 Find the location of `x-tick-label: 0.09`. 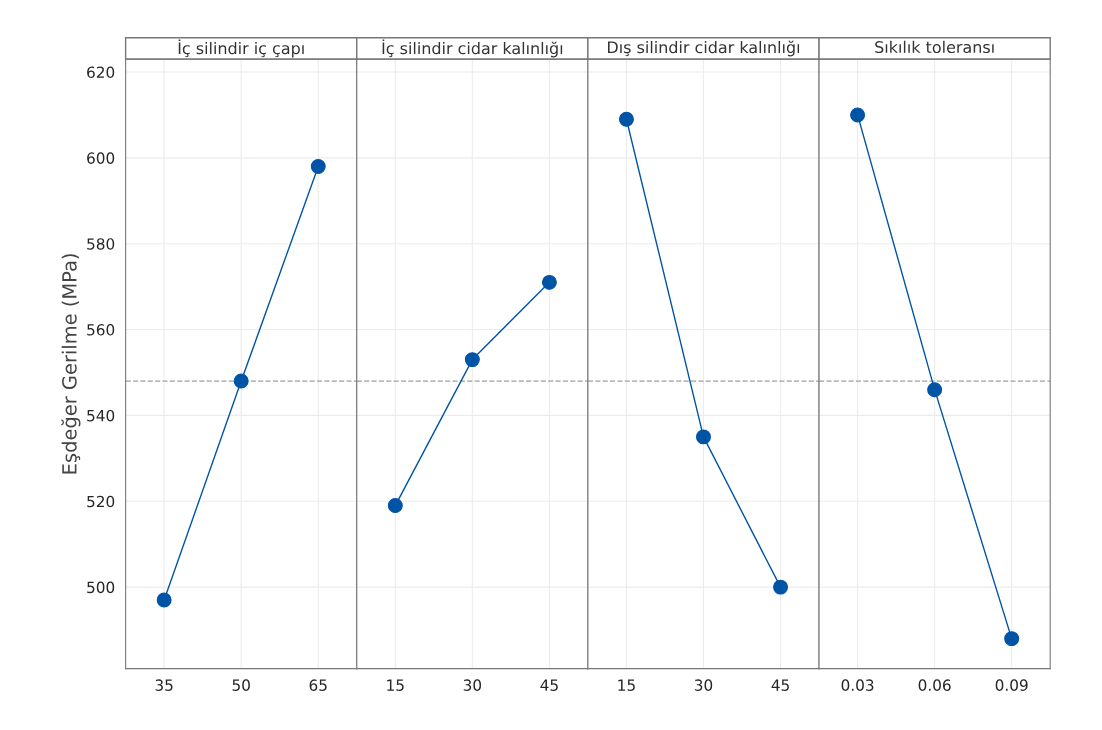

x-tick-label: 0.09 is located at coordinates (1011, 685).